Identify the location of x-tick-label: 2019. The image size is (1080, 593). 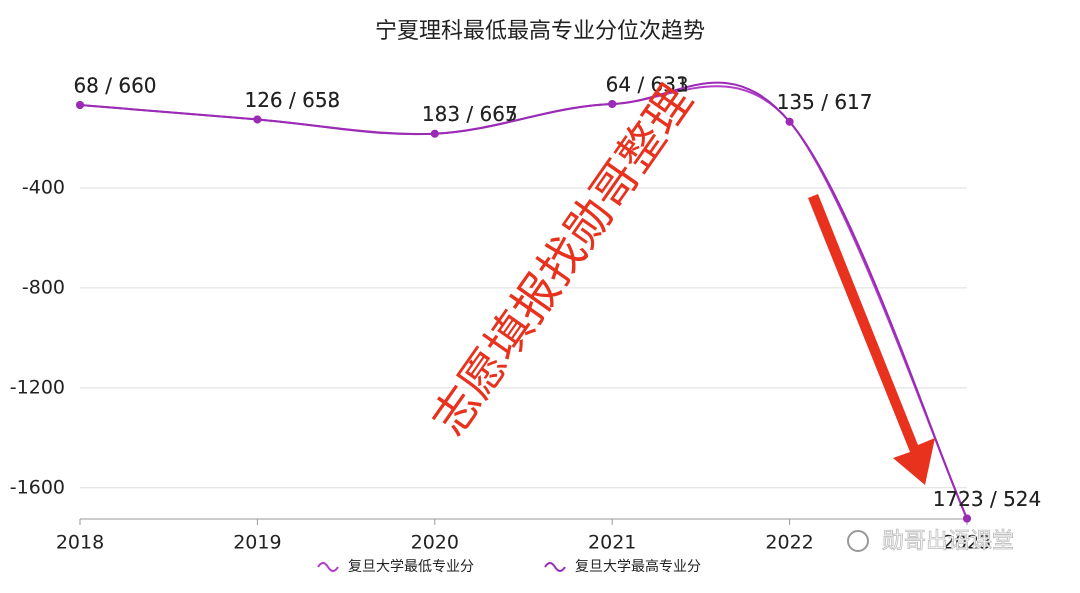
(257, 543).